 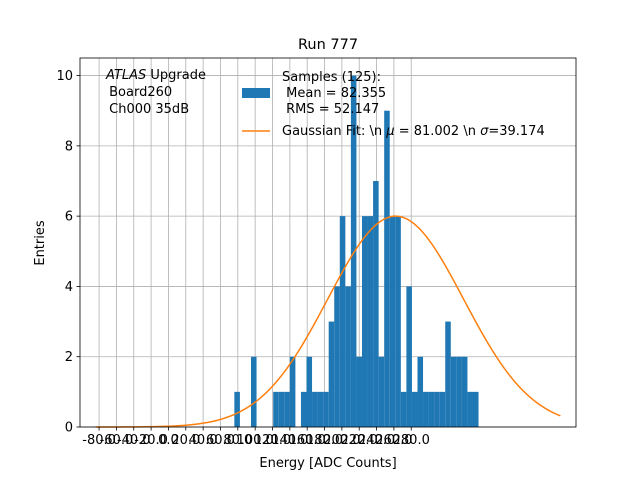 I want to click on x-tick-label: 280.0, so click(x=411, y=440).